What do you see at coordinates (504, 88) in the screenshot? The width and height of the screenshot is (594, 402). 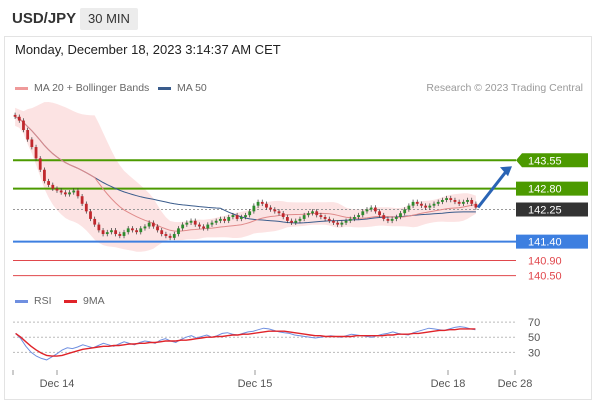 I see `research-credit: Research © 2023 Trading Central` at bounding box center [504, 88].